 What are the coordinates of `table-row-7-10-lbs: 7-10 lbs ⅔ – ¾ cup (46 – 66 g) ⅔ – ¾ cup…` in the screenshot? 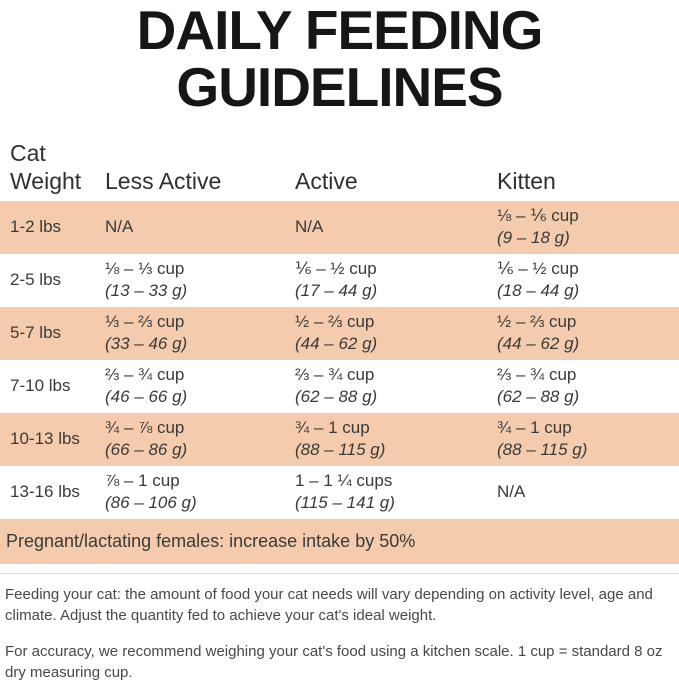 It's located at (339, 386).